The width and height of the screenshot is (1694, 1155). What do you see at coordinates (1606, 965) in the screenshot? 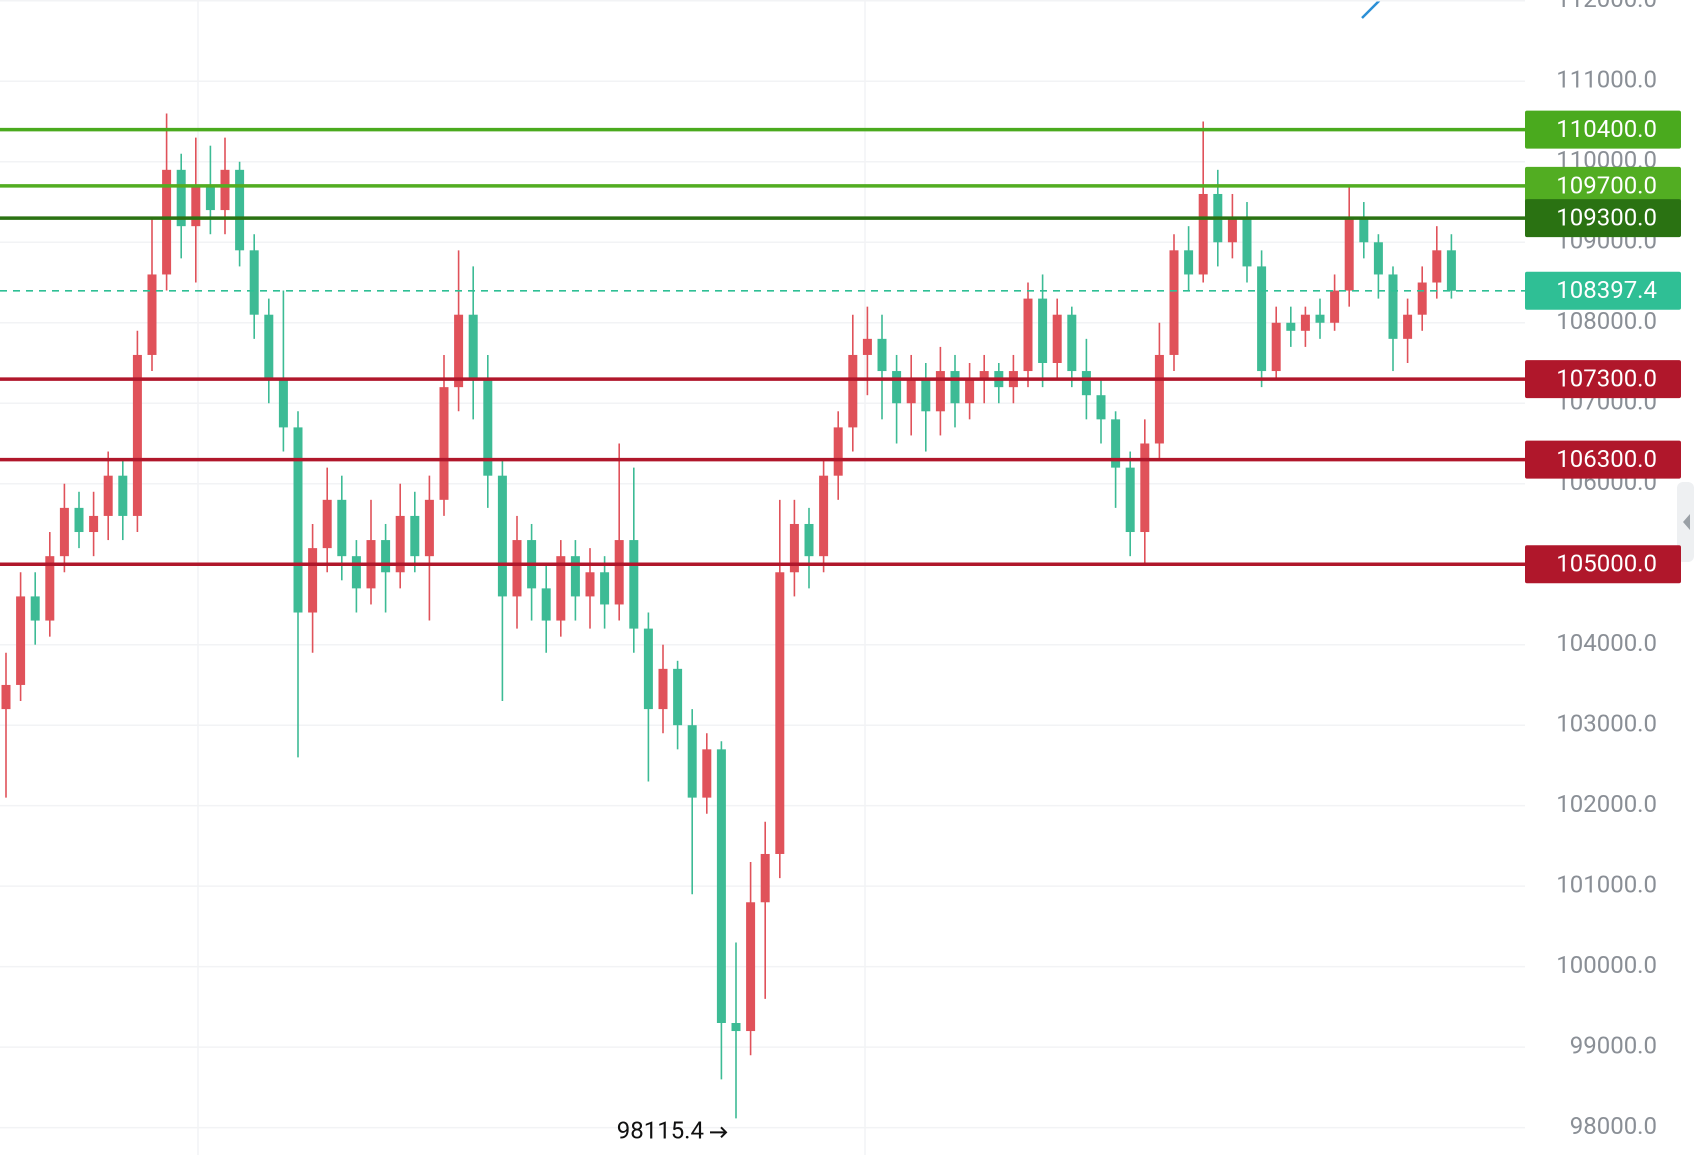
I see `y-tick-label: 100000.0` at bounding box center [1606, 965].